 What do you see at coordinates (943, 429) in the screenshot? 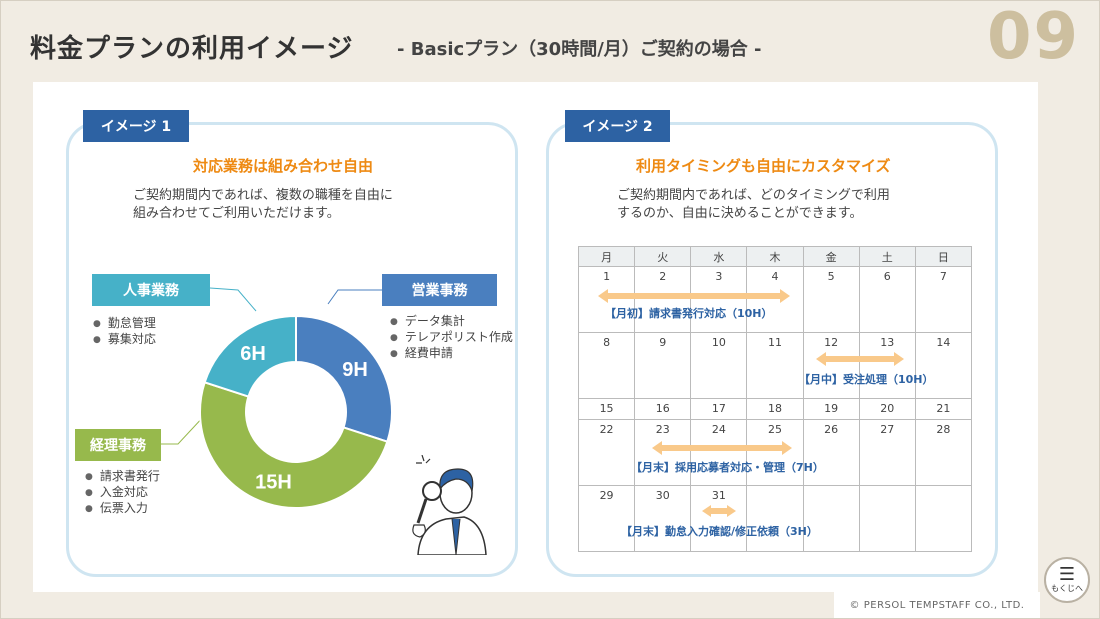
I see `calendar-day: 28` at bounding box center [943, 429].